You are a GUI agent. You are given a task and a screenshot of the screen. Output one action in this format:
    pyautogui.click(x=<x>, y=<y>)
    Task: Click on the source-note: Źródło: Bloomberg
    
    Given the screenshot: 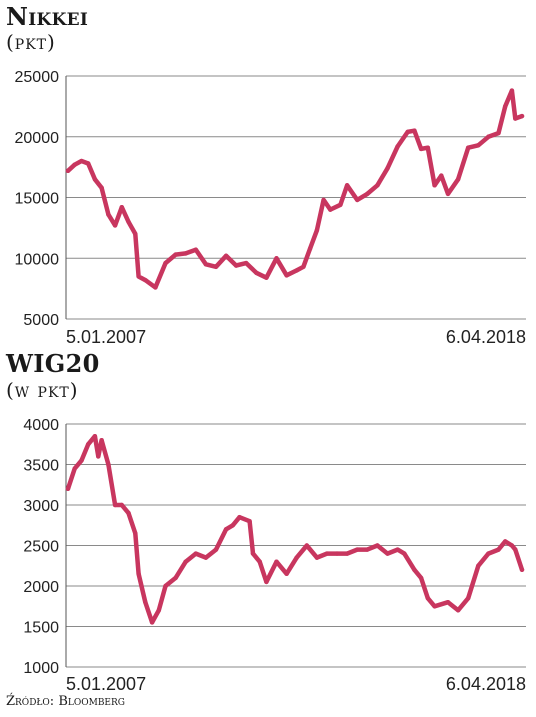 What is the action you would take?
    pyautogui.click(x=65, y=701)
    